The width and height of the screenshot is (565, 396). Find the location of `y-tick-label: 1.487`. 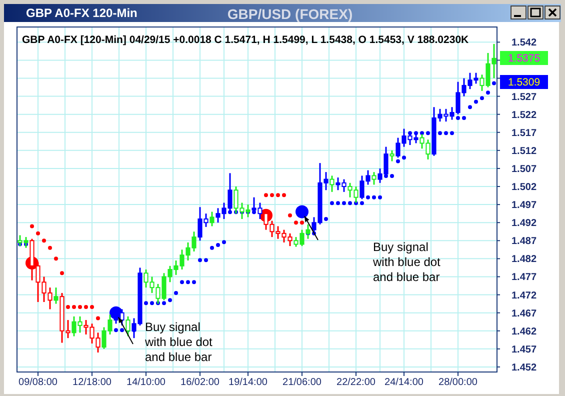

y-tick-label: 1.487 is located at coordinates (524, 242).